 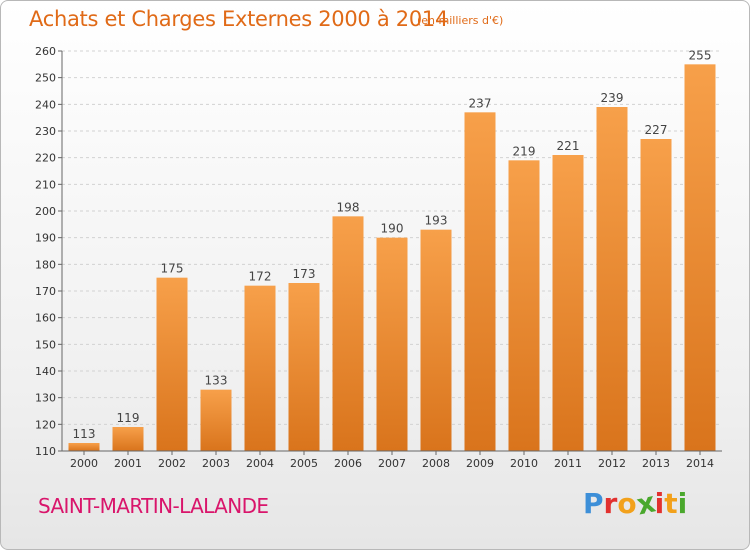 I want to click on logo-letter: t, so click(x=671, y=503).